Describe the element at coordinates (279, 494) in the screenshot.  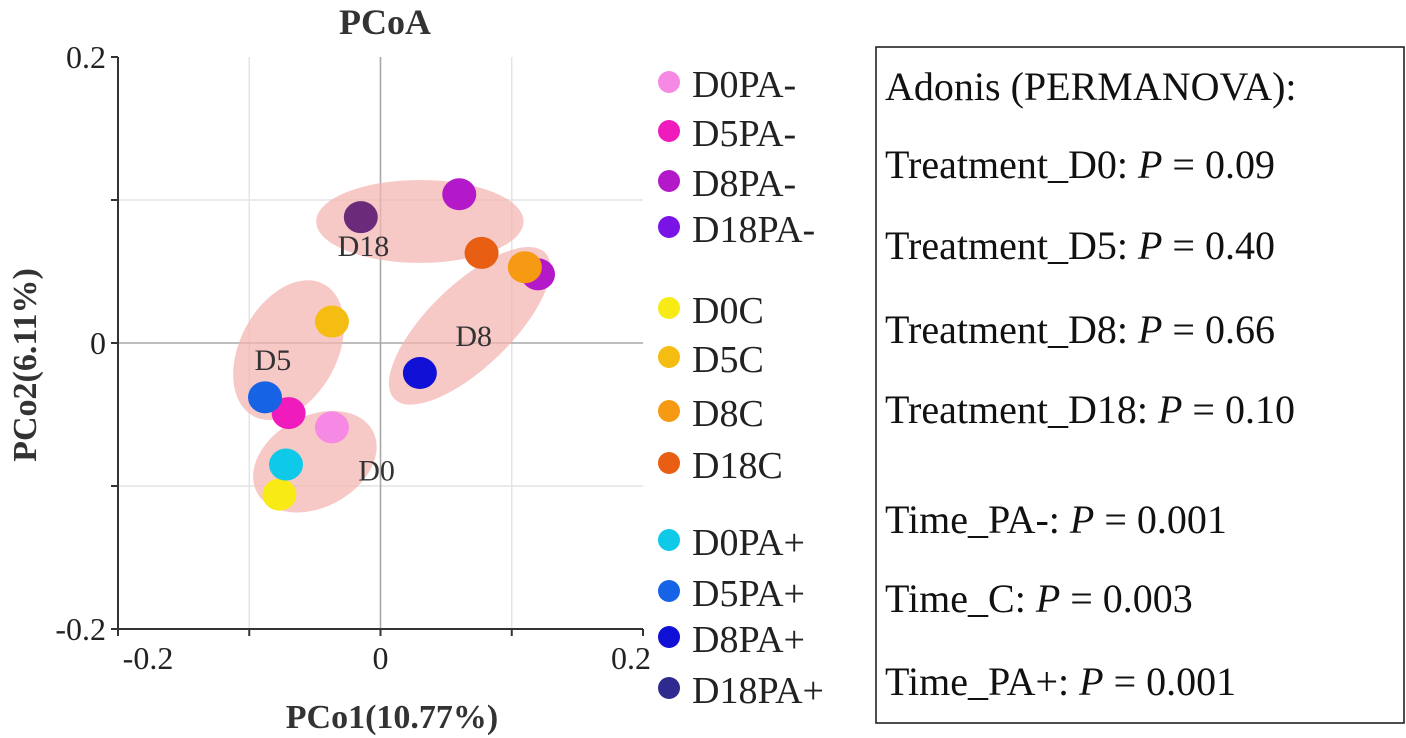
I see `point-d0c` at that location.